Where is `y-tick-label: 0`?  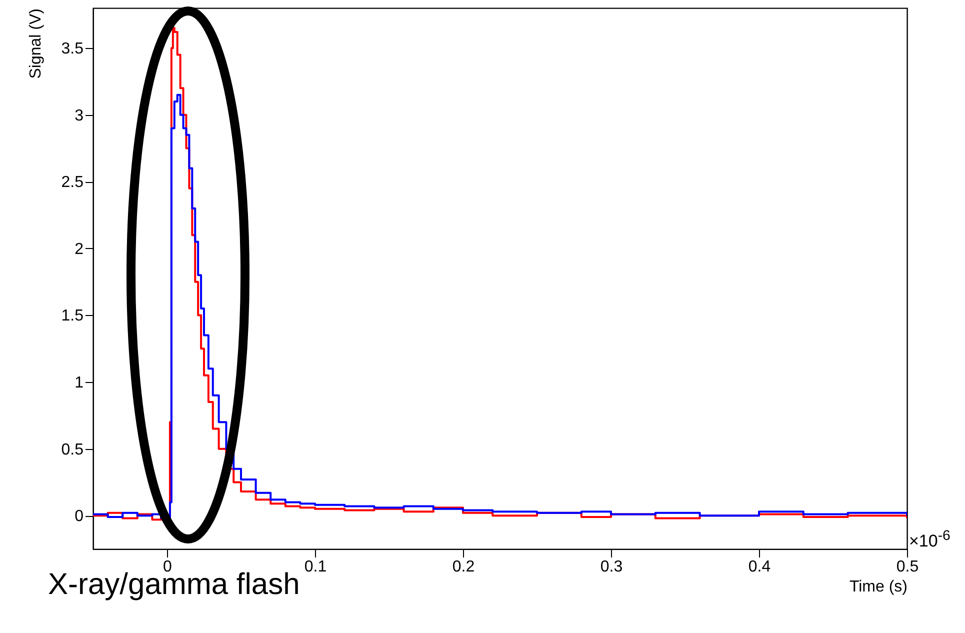 y-tick-label: 0 is located at coordinates (79, 517).